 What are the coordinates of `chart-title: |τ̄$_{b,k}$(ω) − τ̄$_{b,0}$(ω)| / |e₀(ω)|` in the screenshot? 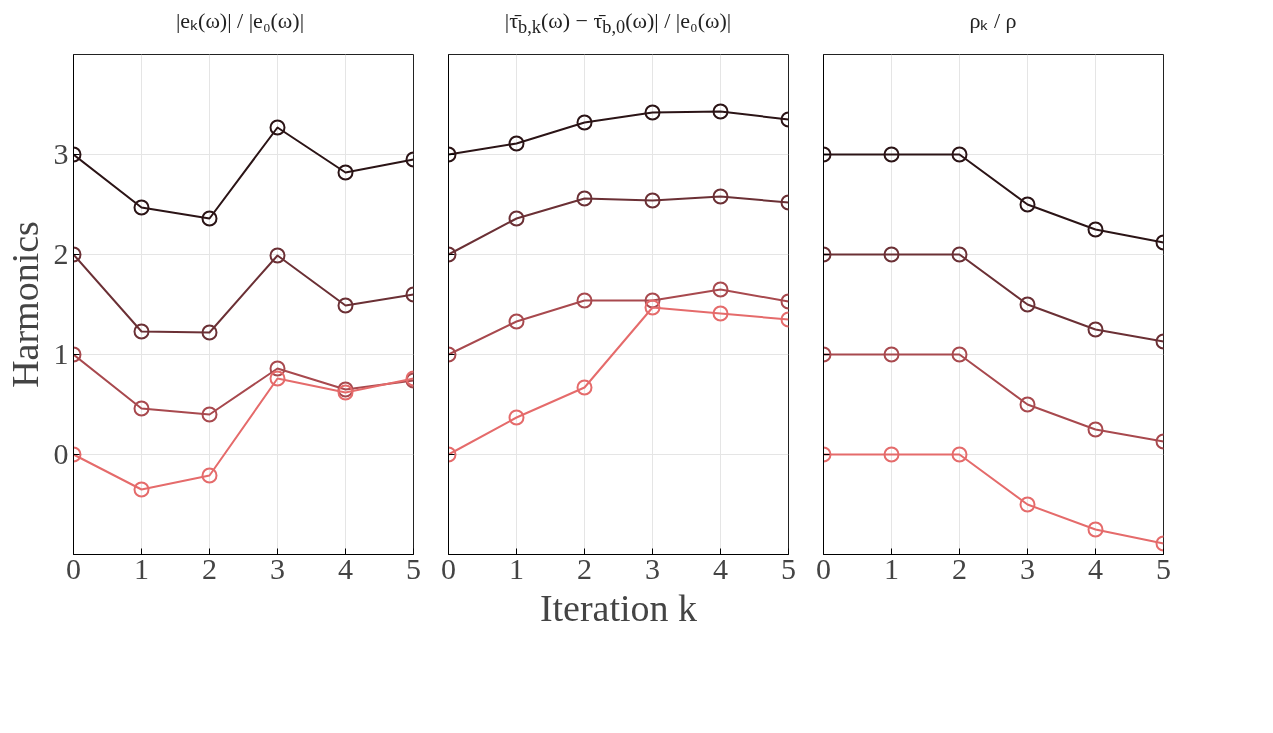 It's located at (618, 23).